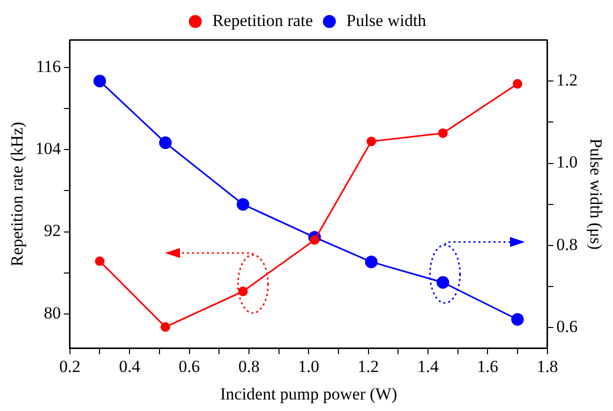 This screenshot has height=411, width=613. Describe the element at coordinates (48, 148) in the screenshot. I see `y-tick-label: 104` at that location.